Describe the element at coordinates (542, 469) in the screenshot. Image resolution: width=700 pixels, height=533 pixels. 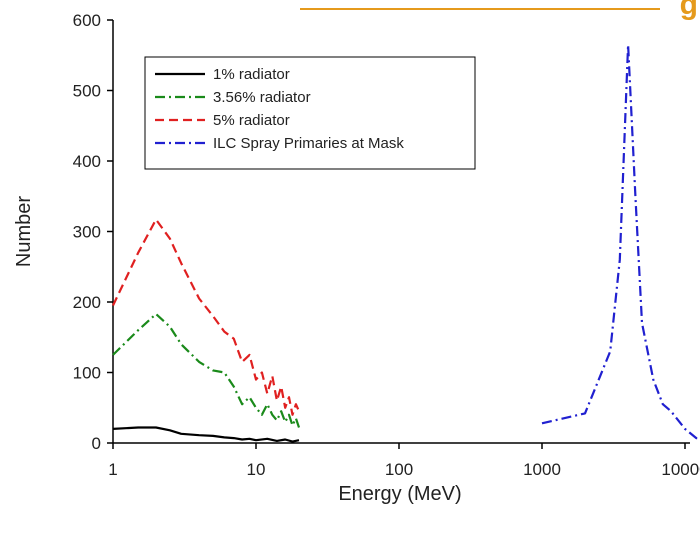
I see `x-tick-label: 1000` at that location.